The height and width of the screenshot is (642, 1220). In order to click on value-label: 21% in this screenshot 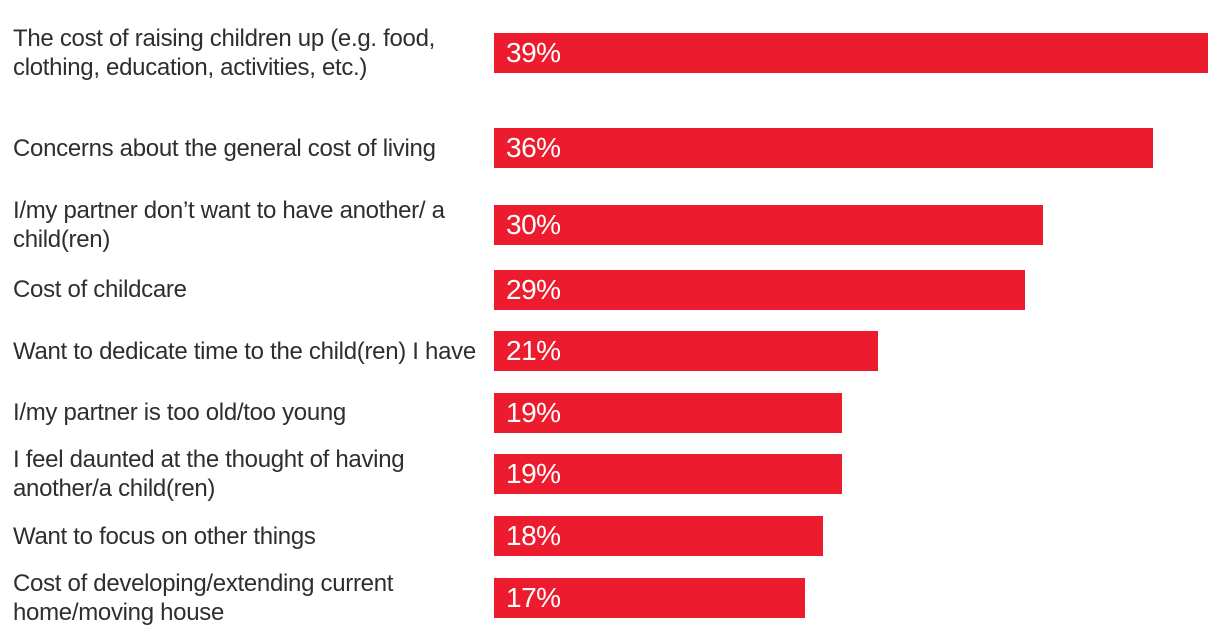, I will do `click(533, 350)`.